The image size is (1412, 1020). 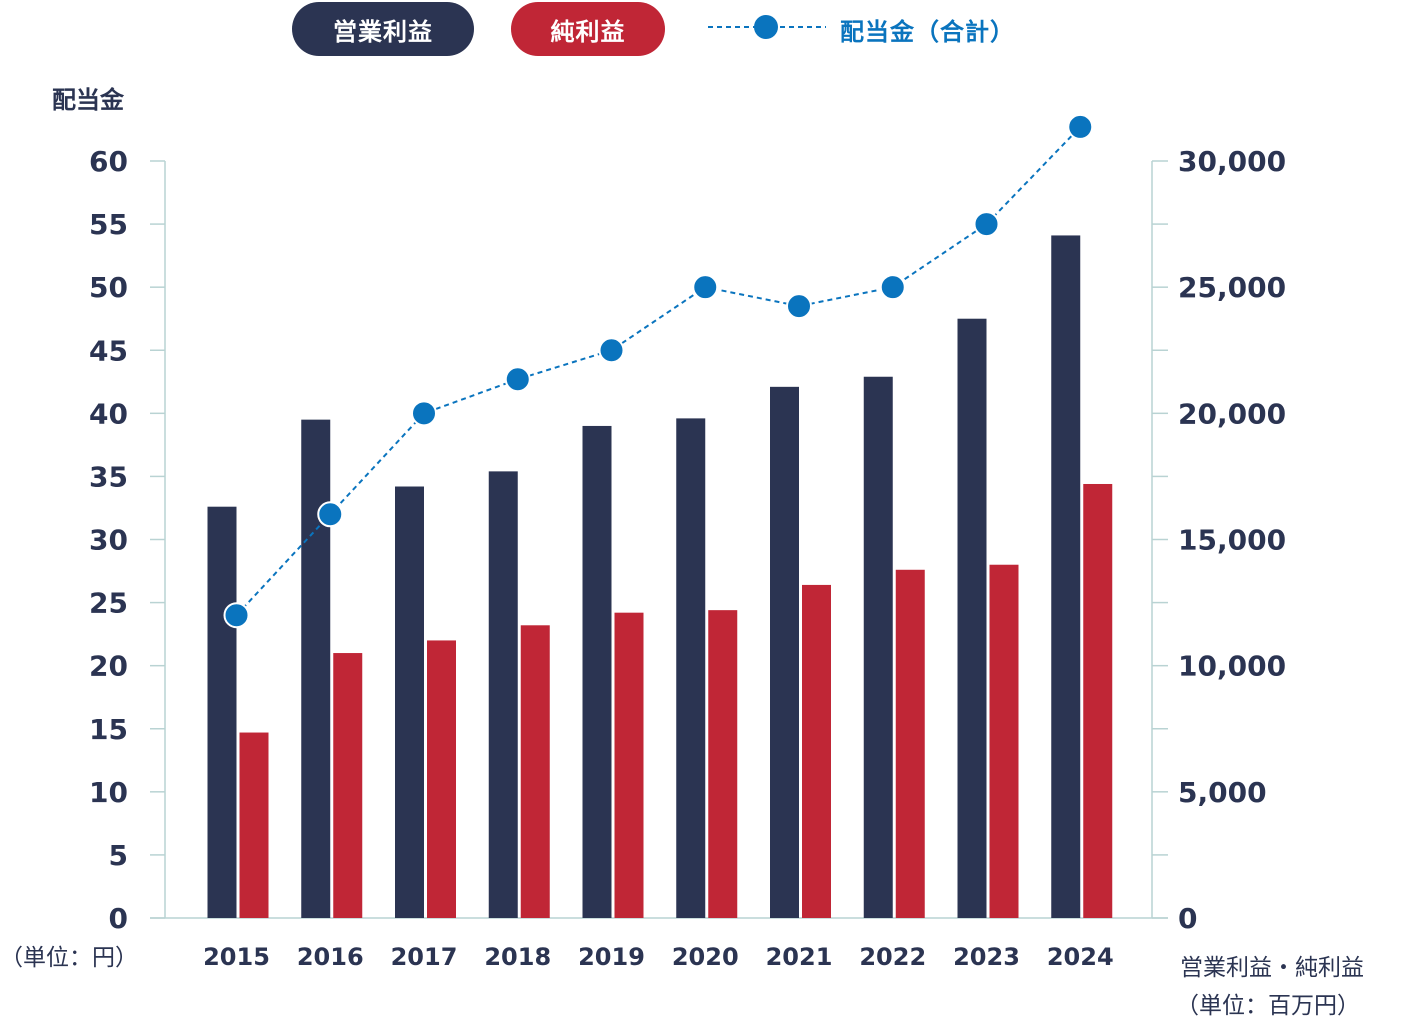 What do you see at coordinates (767, 27) in the screenshot?
I see `legend-dividend-marker` at bounding box center [767, 27].